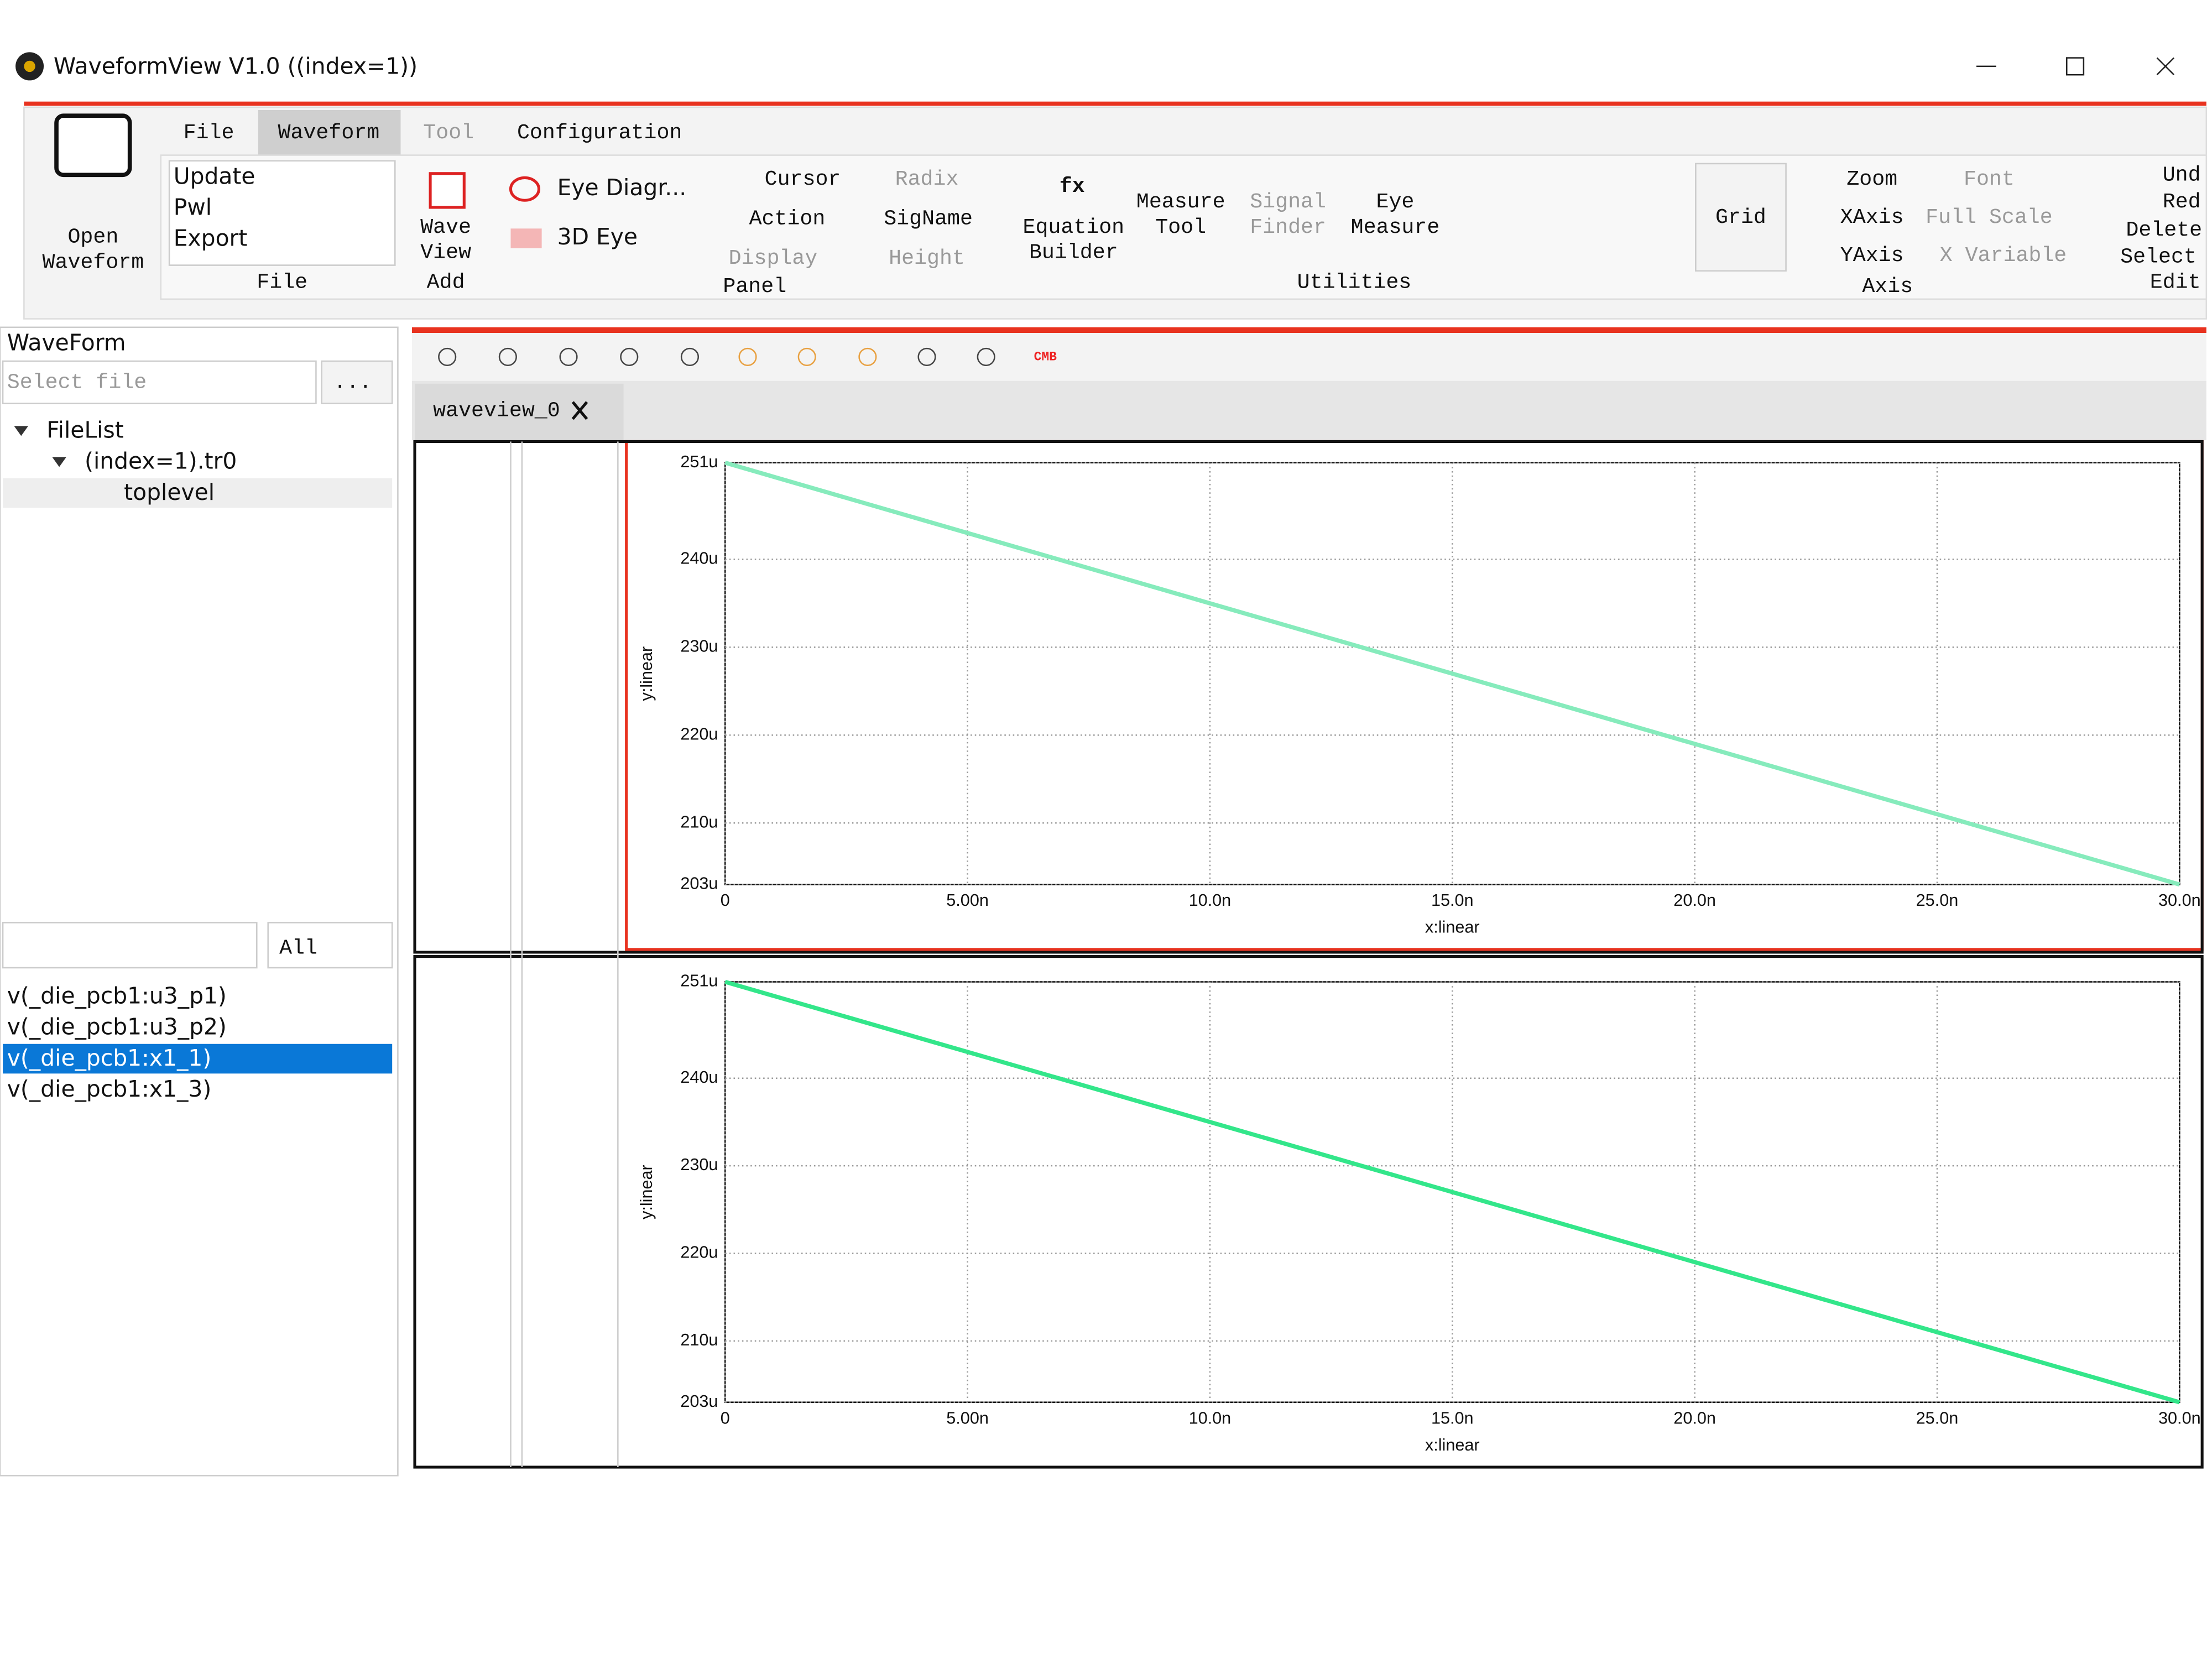  I want to click on filter-value: All, so click(298, 948).